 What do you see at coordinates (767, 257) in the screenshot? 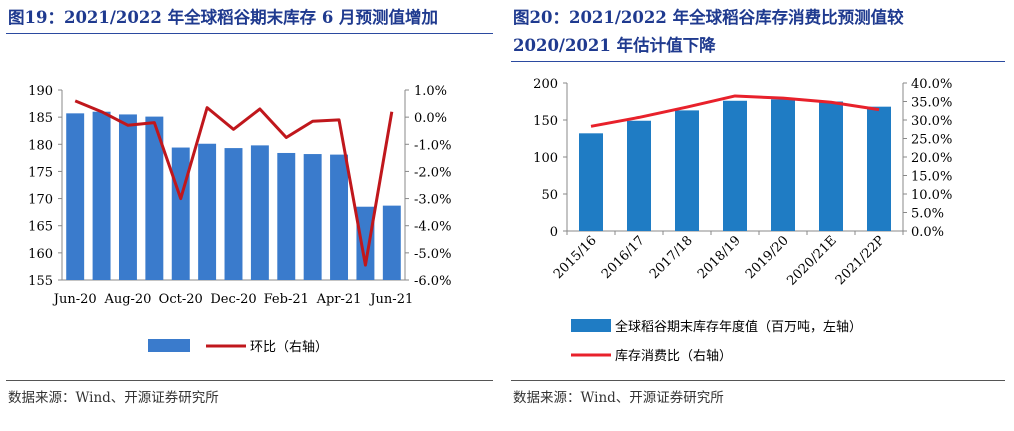
I see `x-tick-label: 2019/20` at bounding box center [767, 257].